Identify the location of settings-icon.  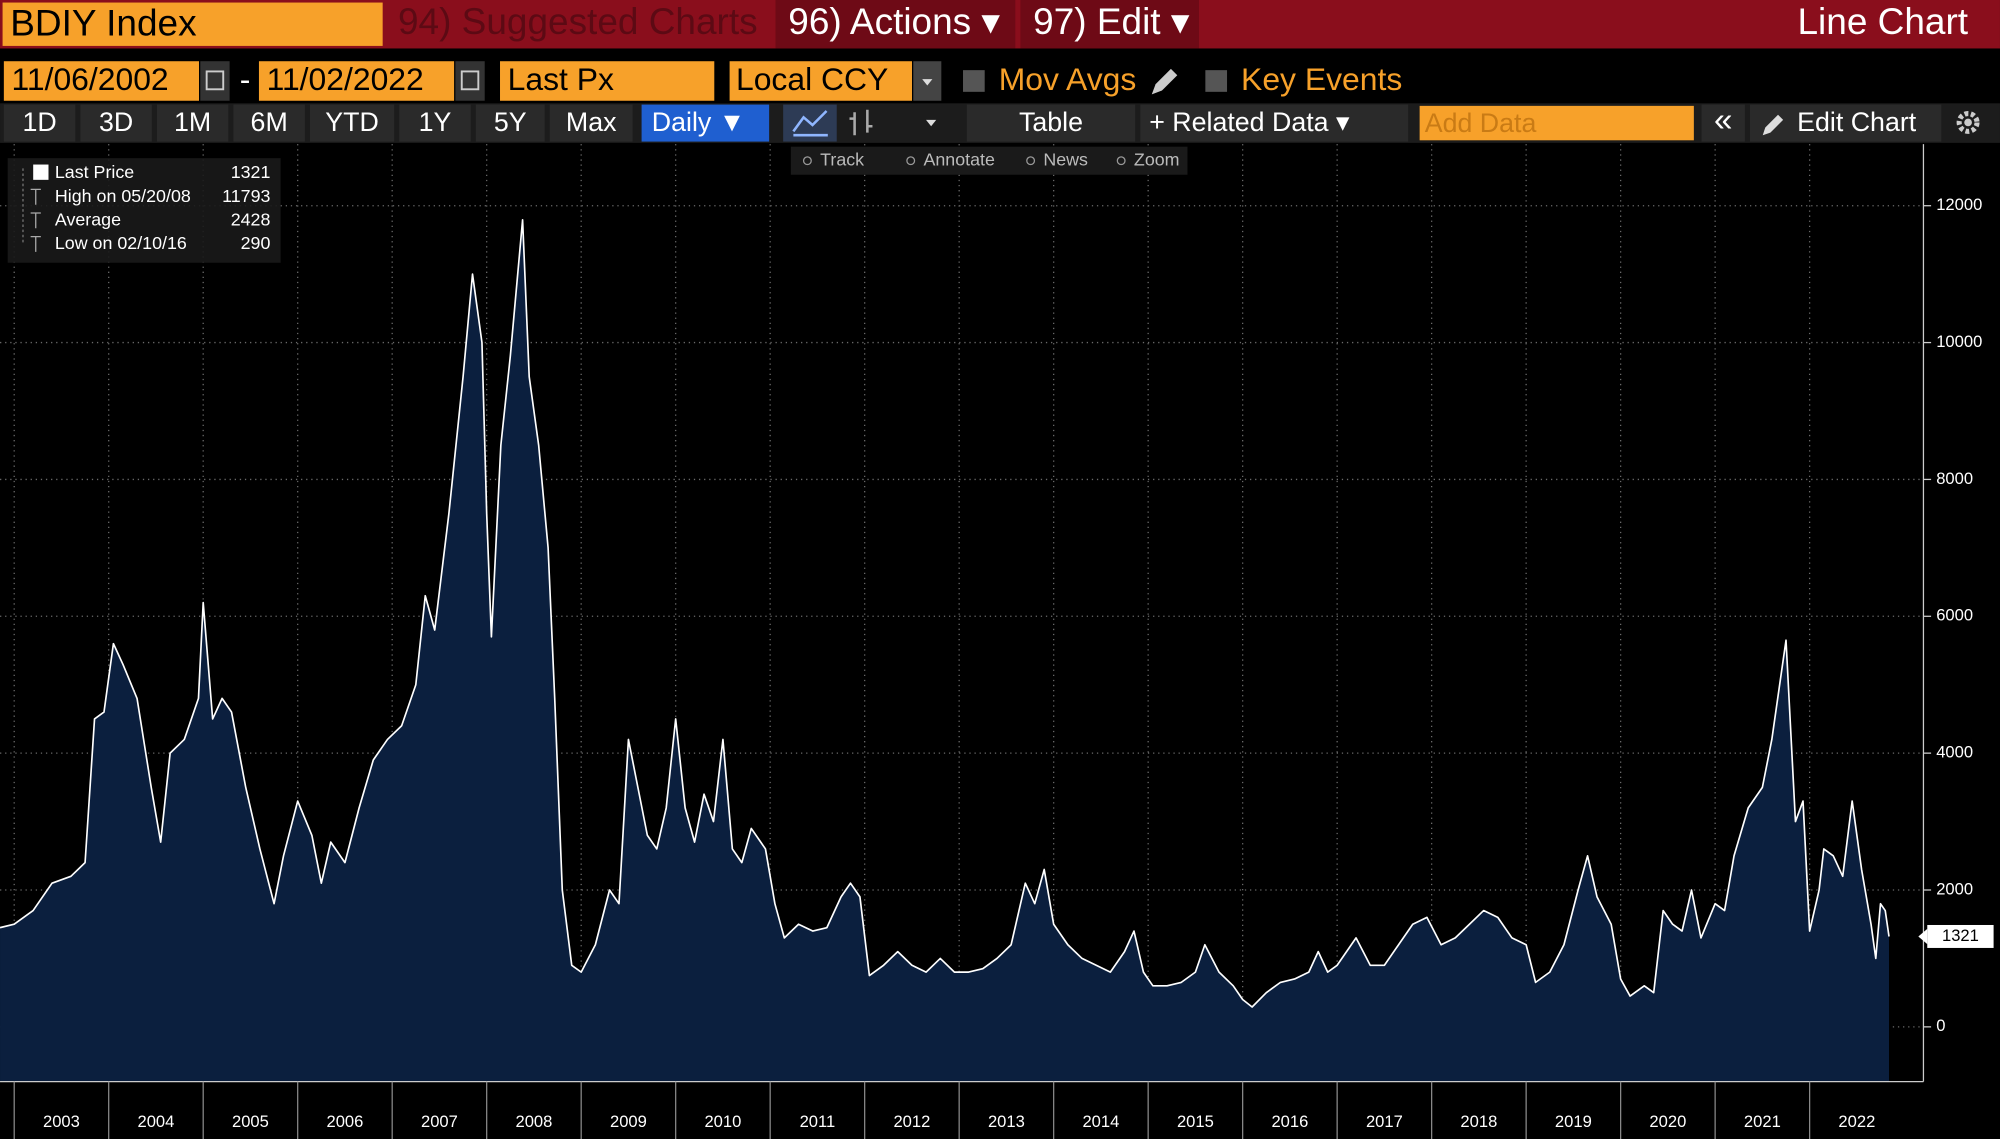
(1968, 122).